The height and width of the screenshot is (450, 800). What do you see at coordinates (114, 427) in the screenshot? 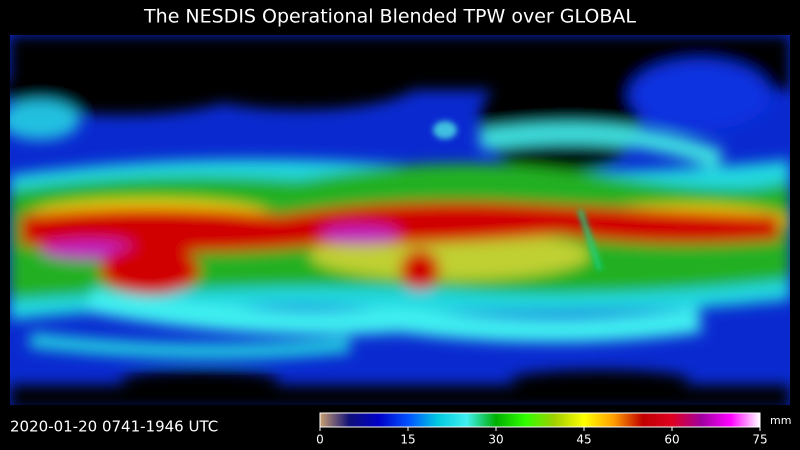
I see `timestamp: 2020-01-20 0741-1946 UTC` at bounding box center [114, 427].